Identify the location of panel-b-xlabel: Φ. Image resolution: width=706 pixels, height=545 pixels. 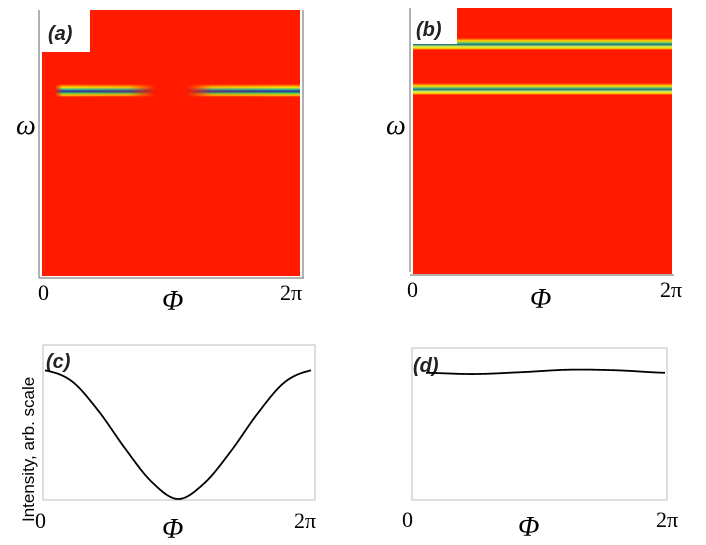
(540, 299).